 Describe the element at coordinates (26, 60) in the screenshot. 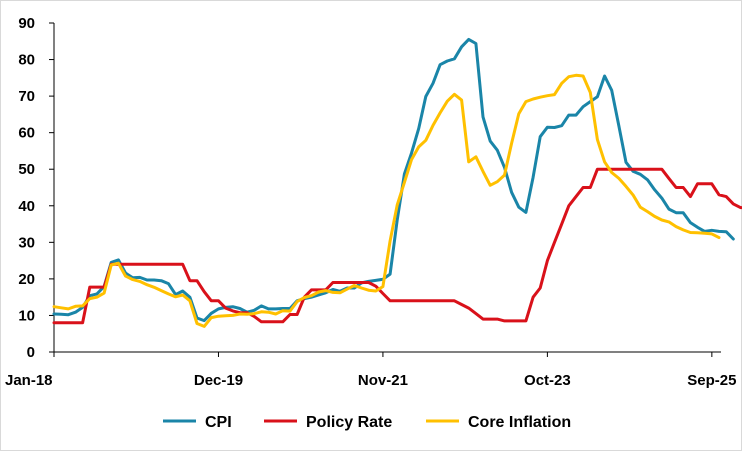

I see `y-tick-label: 80` at that location.